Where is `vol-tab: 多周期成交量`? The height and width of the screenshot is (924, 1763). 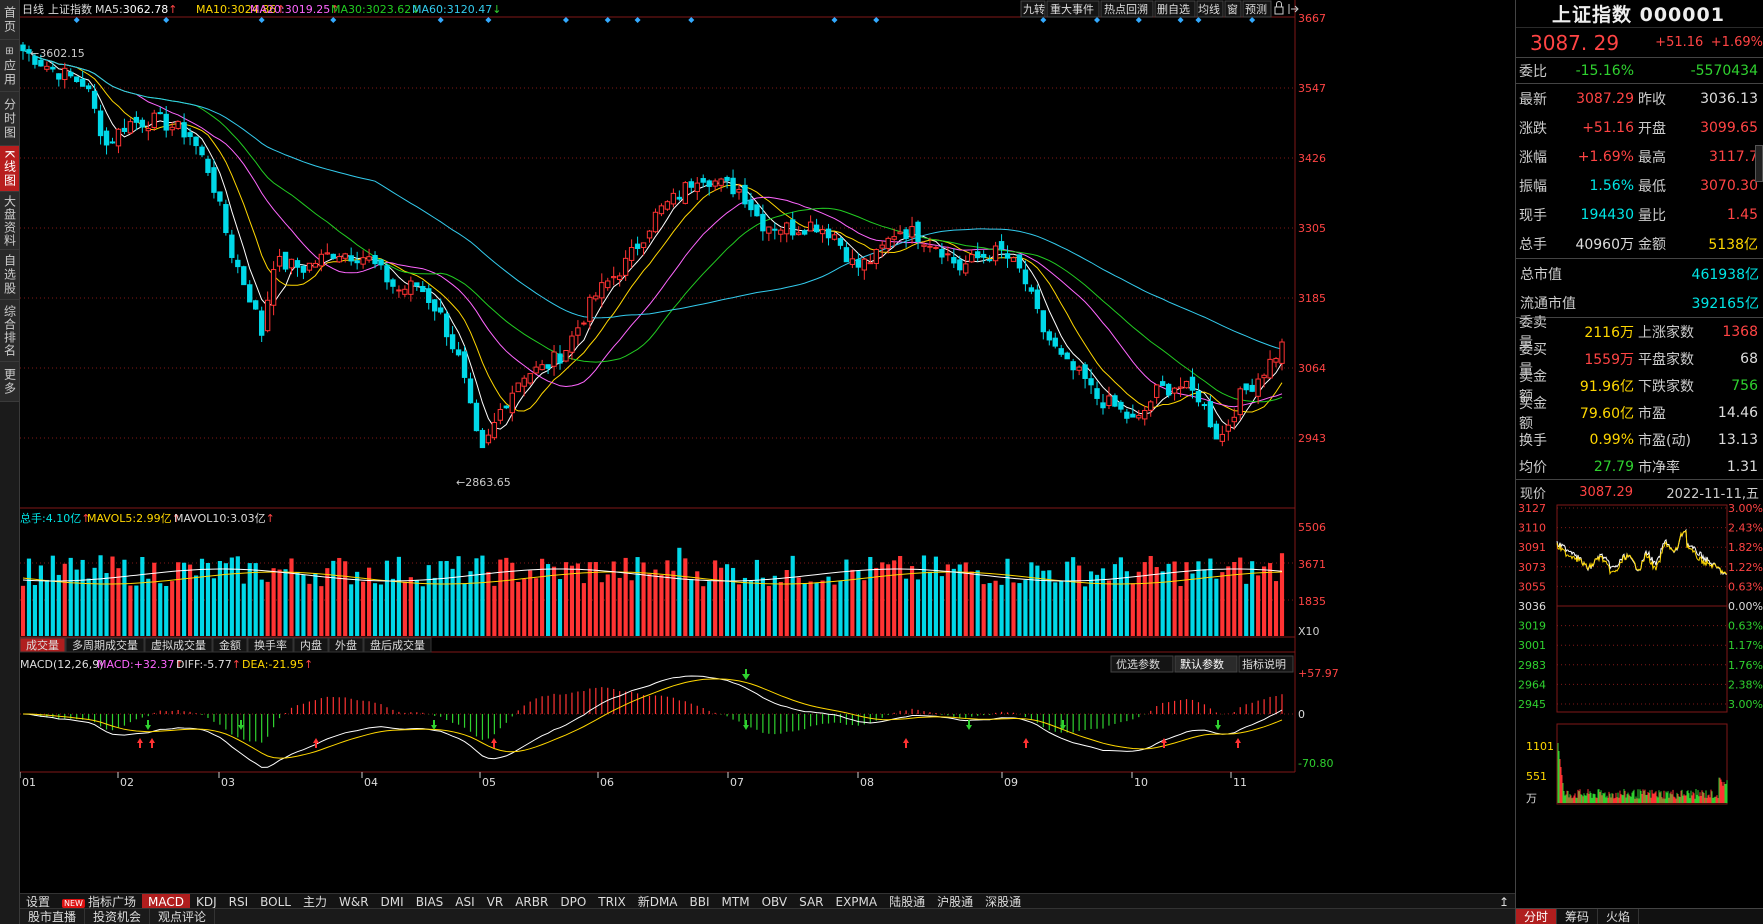 vol-tab: 多周期成交量 is located at coordinates (105, 645).